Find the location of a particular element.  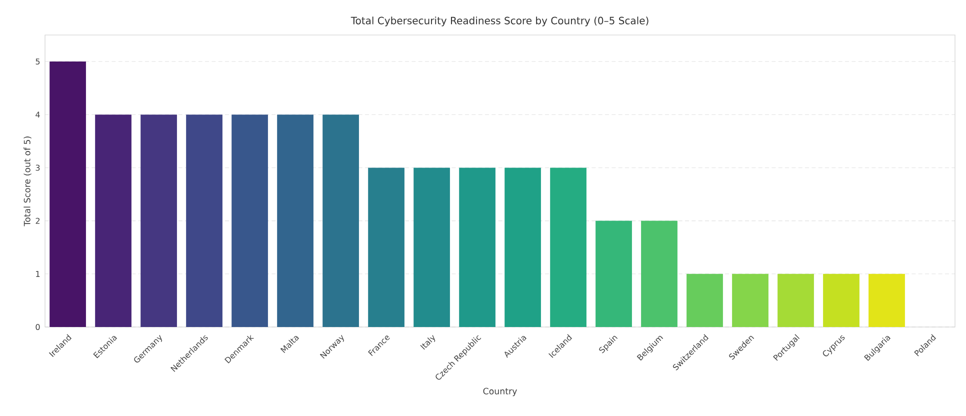

y-tick-label: 4 is located at coordinates (38, 115).